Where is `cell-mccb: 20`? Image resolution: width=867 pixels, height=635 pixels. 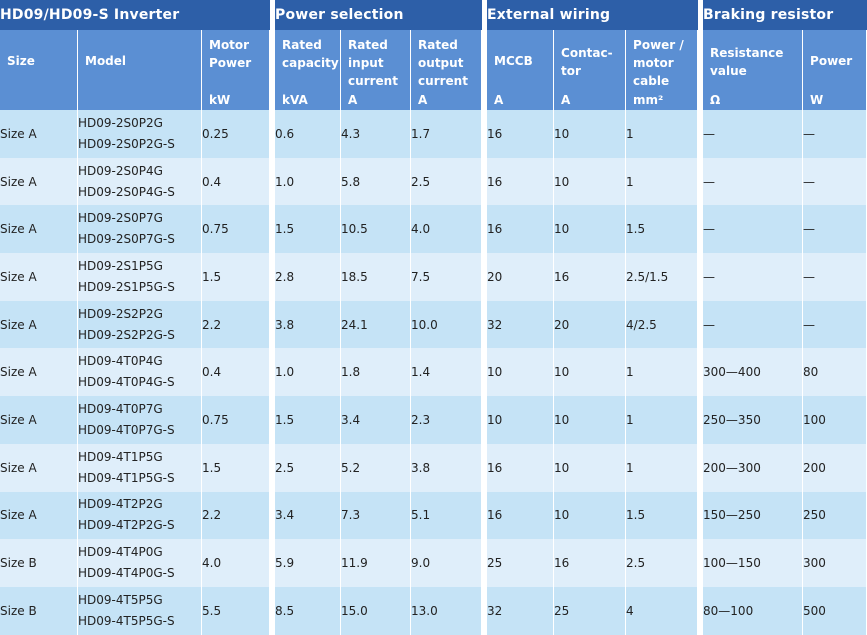
cell-mccb: 20 is located at coordinates (518, 277).